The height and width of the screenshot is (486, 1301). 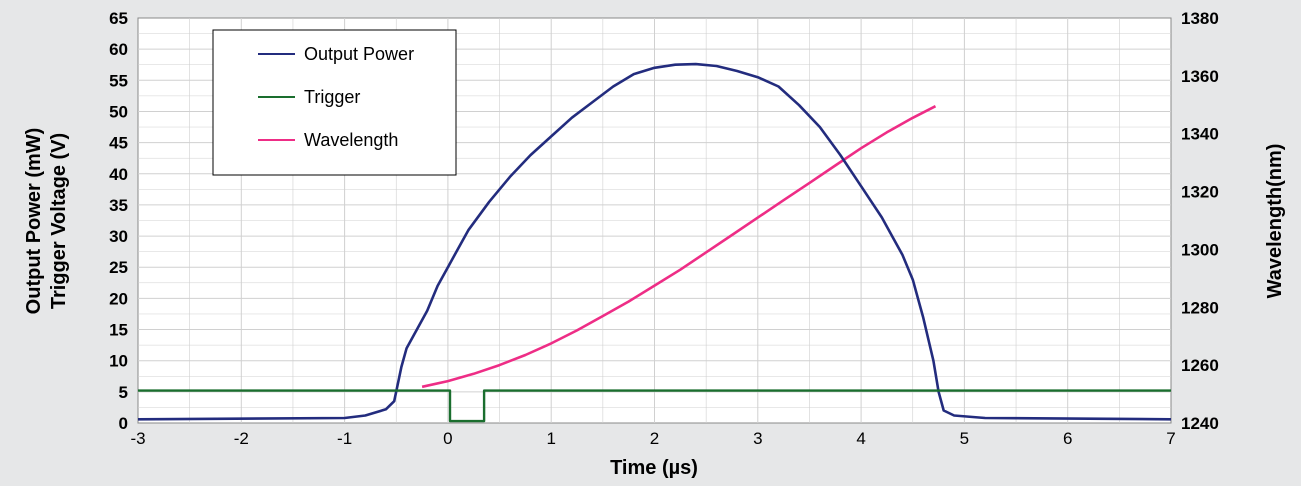 I want to click on y-tick-label: 35, so click(x=118, y=205).